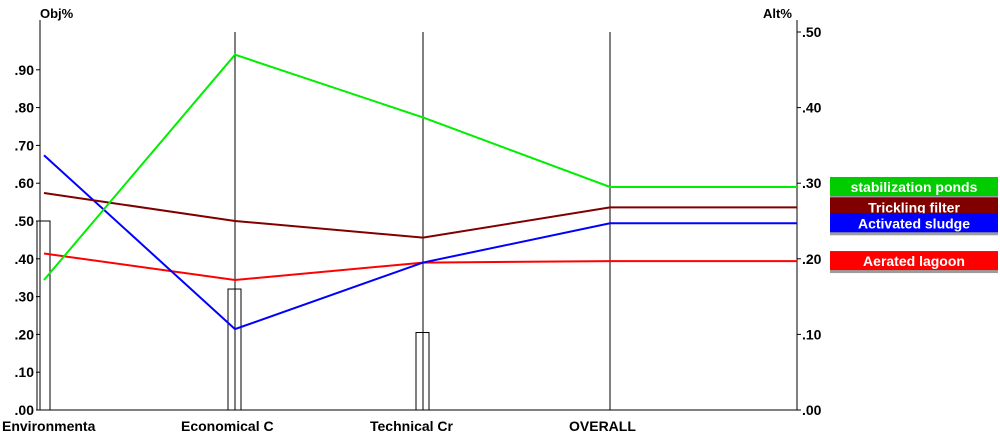 The width and height of the screenshot is (1000, 439). What do you see at coordinates (812, 32) in the screenshot?
I see `right-tick-label: .50` at bounding box center [812, 32].